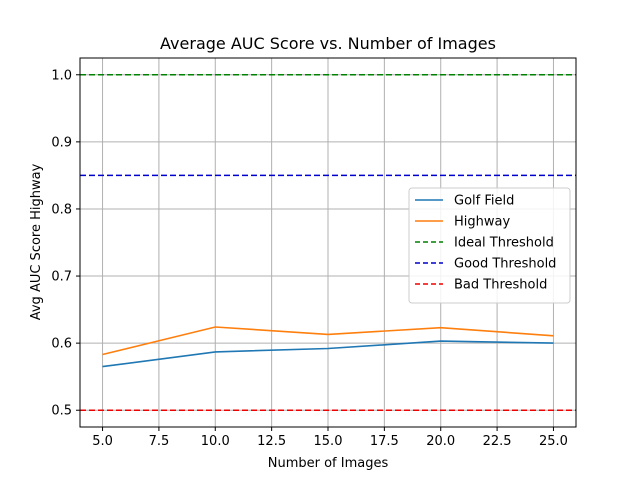 This screenshot has height=480, width=640. What do you see at coordinates (271, 441) in the screenshot?
I see `x-tick-label: 12.5` at bounding box center [271, 441].